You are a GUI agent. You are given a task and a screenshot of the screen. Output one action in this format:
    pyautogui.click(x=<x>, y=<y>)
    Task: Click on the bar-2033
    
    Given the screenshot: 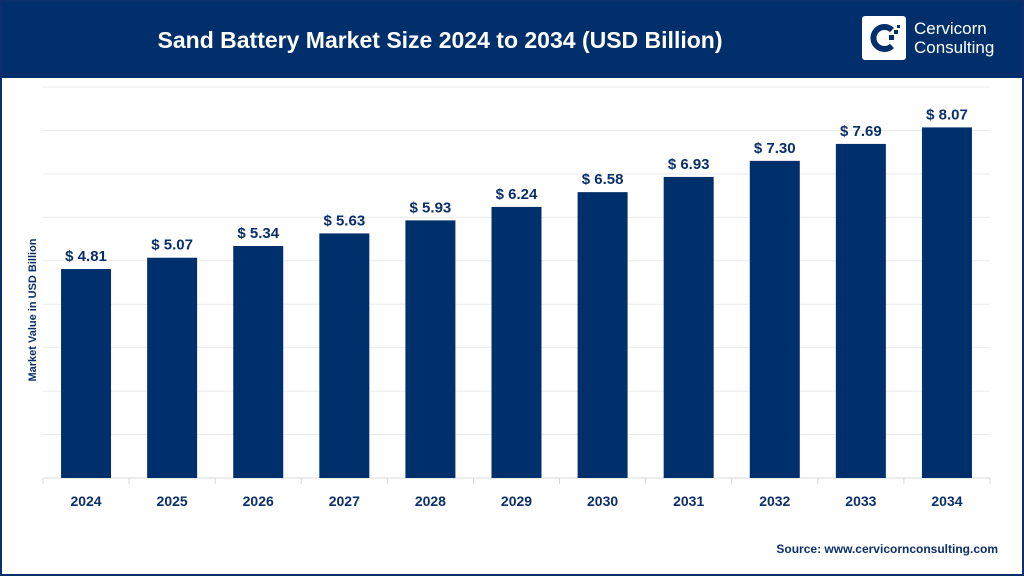 What is the action you would take?
    pyautogui.click(x=860, y=310)
    